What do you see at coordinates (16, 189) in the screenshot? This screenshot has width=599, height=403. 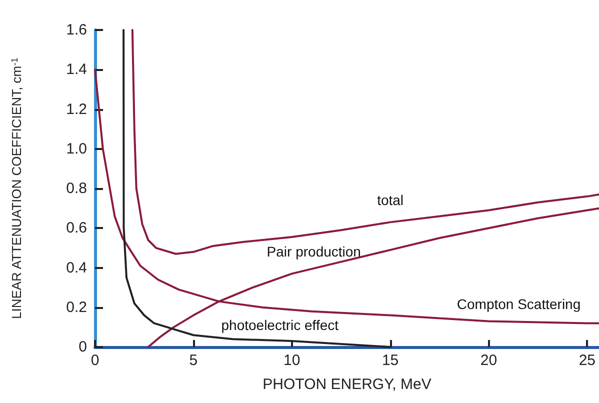 I see `y-axis-title: LINEAR ATTENUATION COEFFICIENT, cm-1` at bounding box center [16, 189].